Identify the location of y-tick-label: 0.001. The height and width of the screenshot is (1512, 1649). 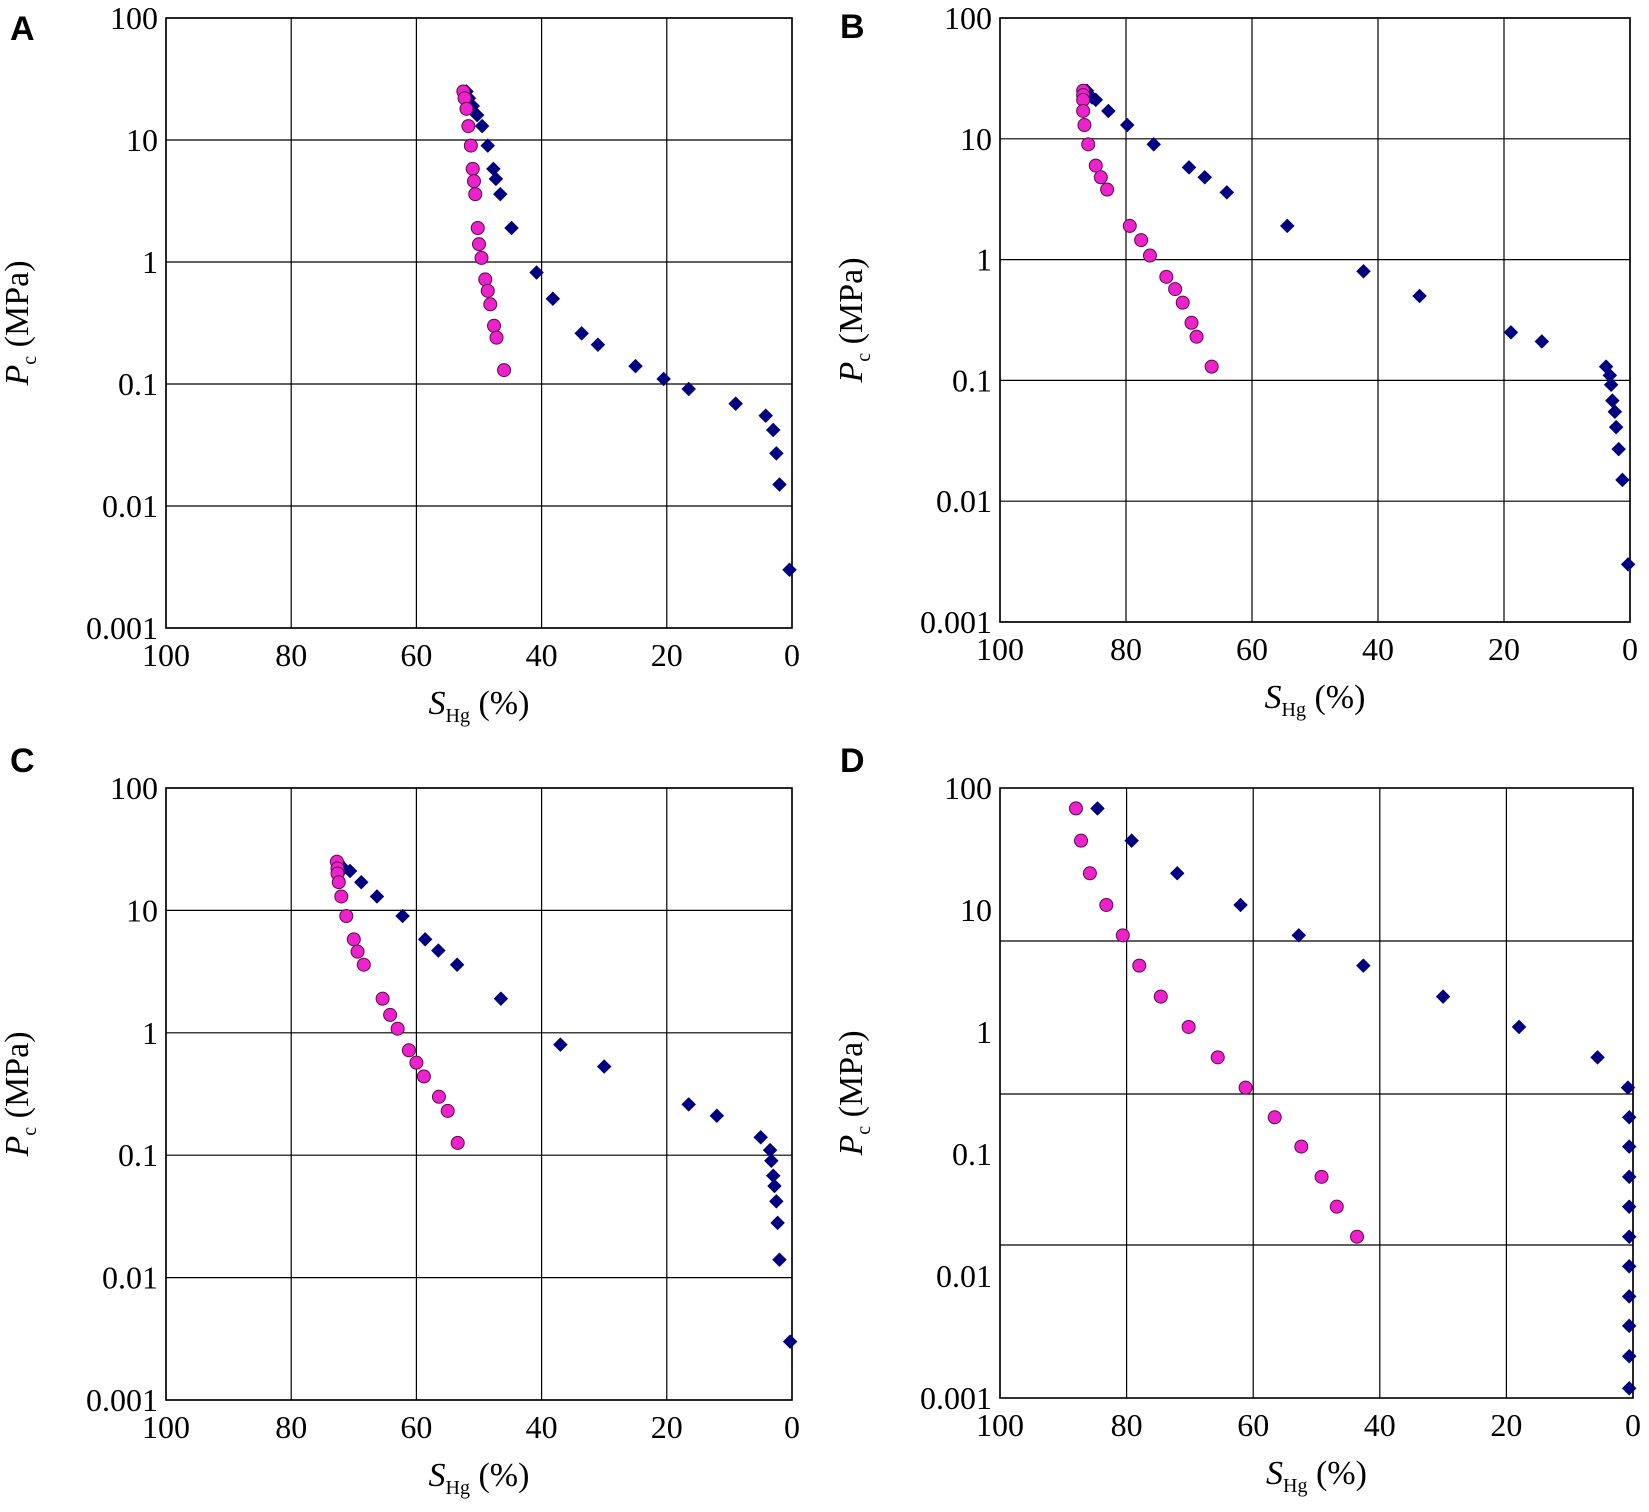
(956, 622).